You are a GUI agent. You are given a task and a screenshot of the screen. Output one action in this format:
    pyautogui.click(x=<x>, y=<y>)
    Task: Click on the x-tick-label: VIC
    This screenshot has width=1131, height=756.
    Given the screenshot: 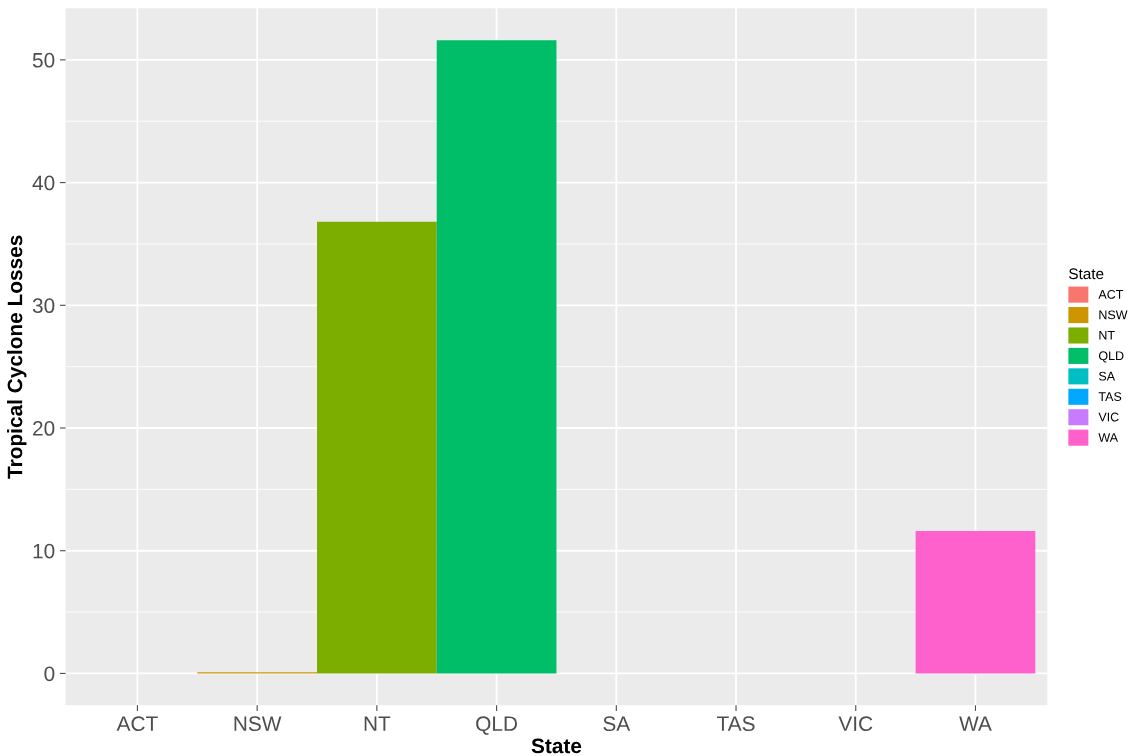 What is the action you would take?
    pyautogui.click(x=855, y=724)
    